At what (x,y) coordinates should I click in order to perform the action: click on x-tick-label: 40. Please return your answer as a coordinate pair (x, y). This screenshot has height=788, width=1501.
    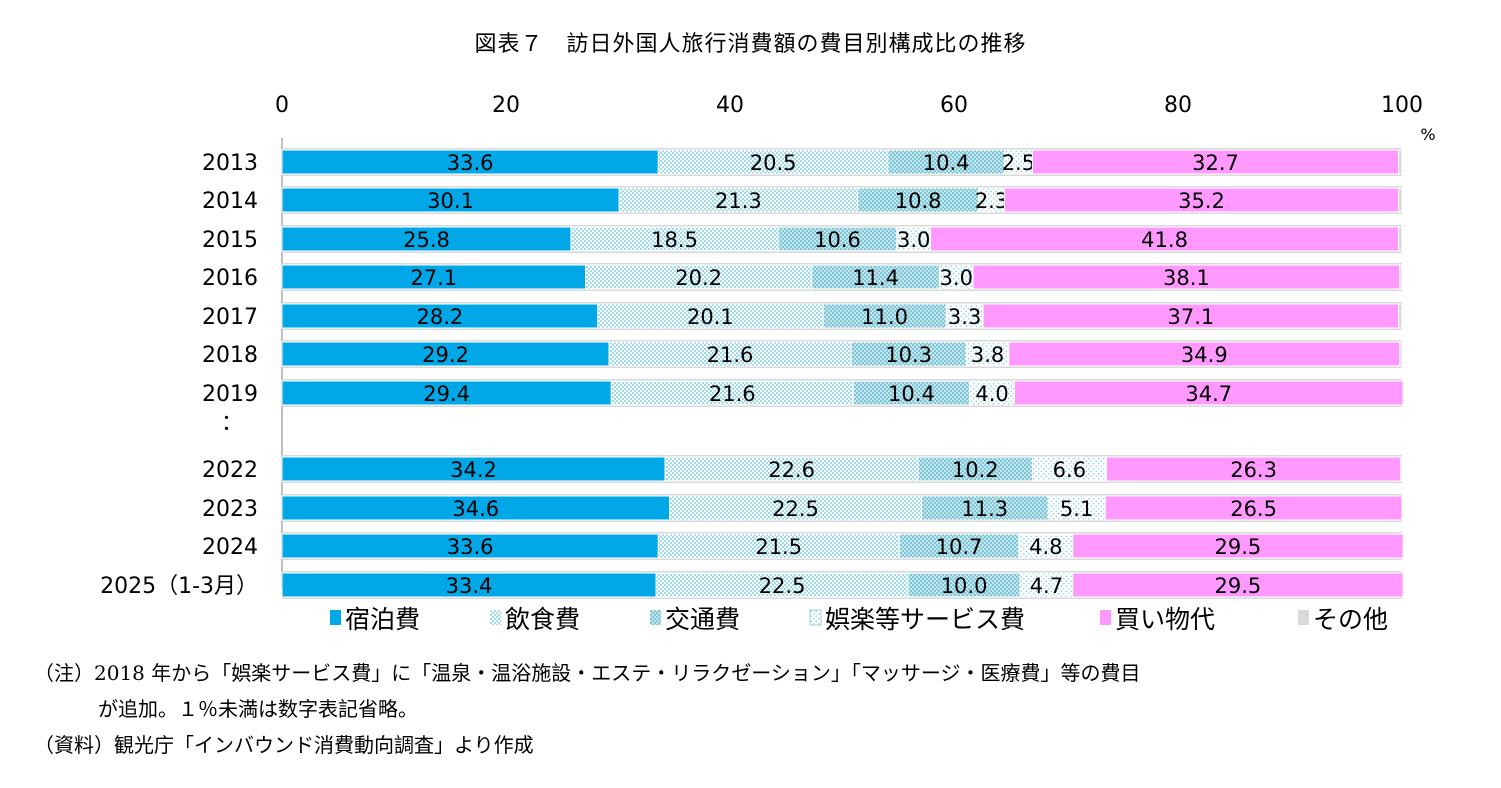
    Looking at the image, I should click on (730, 105).